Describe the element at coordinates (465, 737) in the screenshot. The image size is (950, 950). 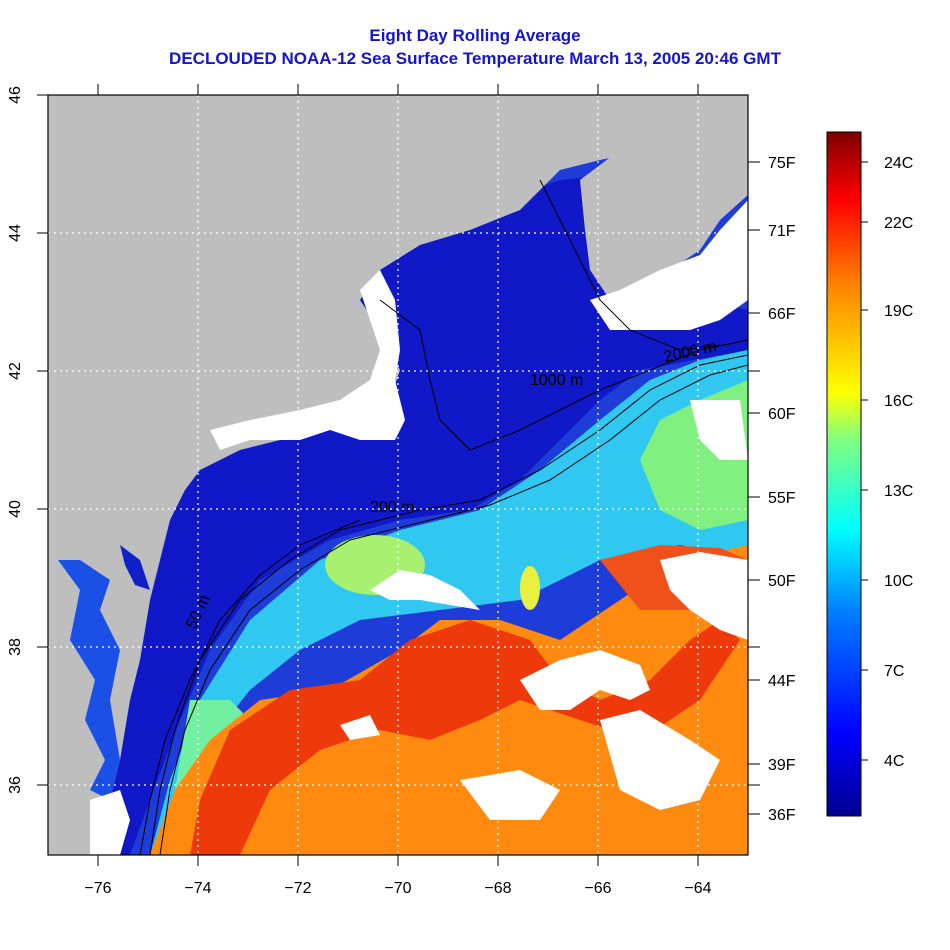
I see `gulf-stream-core-red` at that location.